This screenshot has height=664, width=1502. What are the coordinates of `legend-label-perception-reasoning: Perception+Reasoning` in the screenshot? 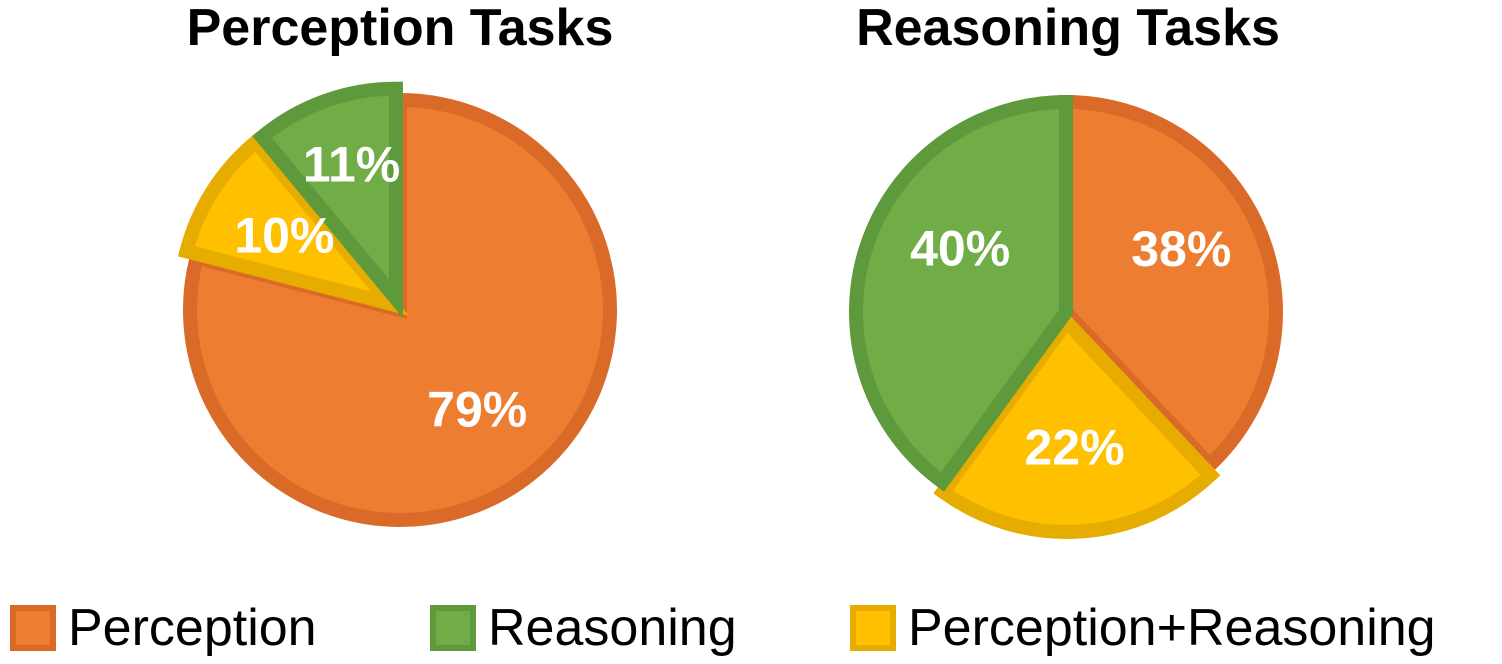 It's located at (1172, 628).